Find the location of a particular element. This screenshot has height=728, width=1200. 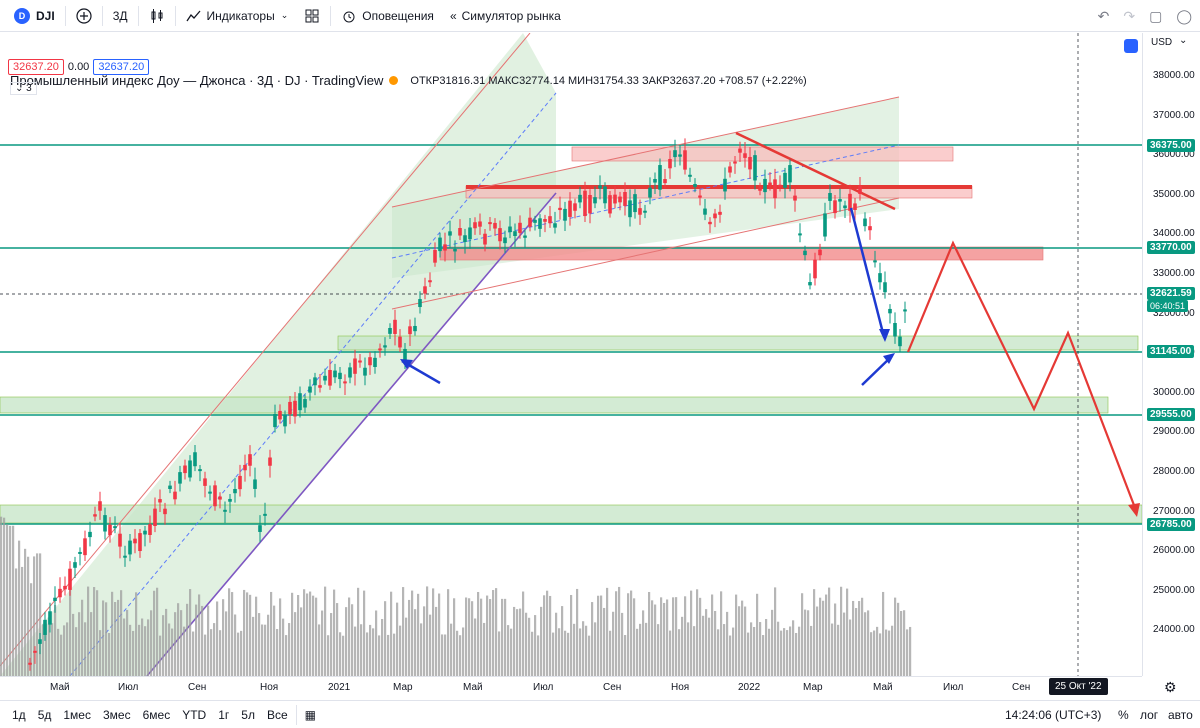

range-5y: 5л is located at coordinates (248, 714).